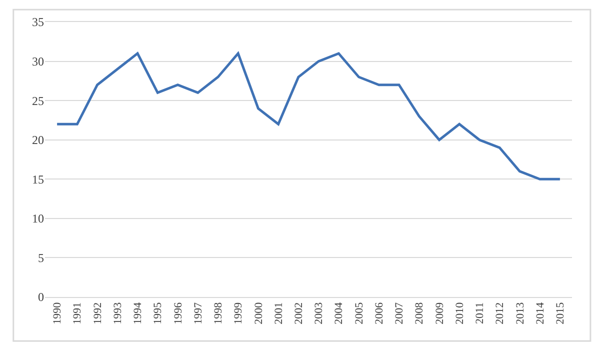 Image resolution: width=600 pixels, height=342 pixels. I want to click on y-tick-label: 35, so click(38, 22).